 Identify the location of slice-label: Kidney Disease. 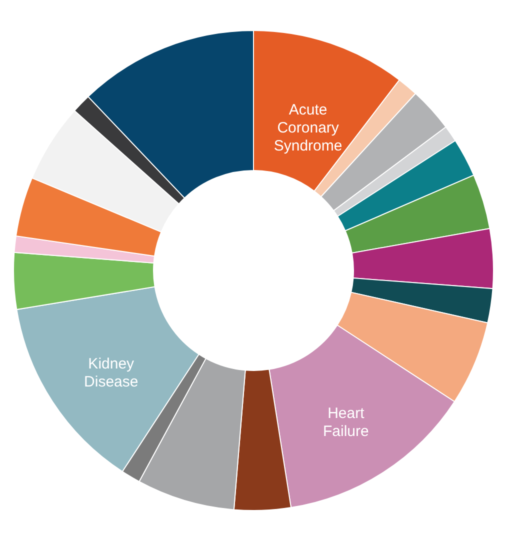
(111, 372).